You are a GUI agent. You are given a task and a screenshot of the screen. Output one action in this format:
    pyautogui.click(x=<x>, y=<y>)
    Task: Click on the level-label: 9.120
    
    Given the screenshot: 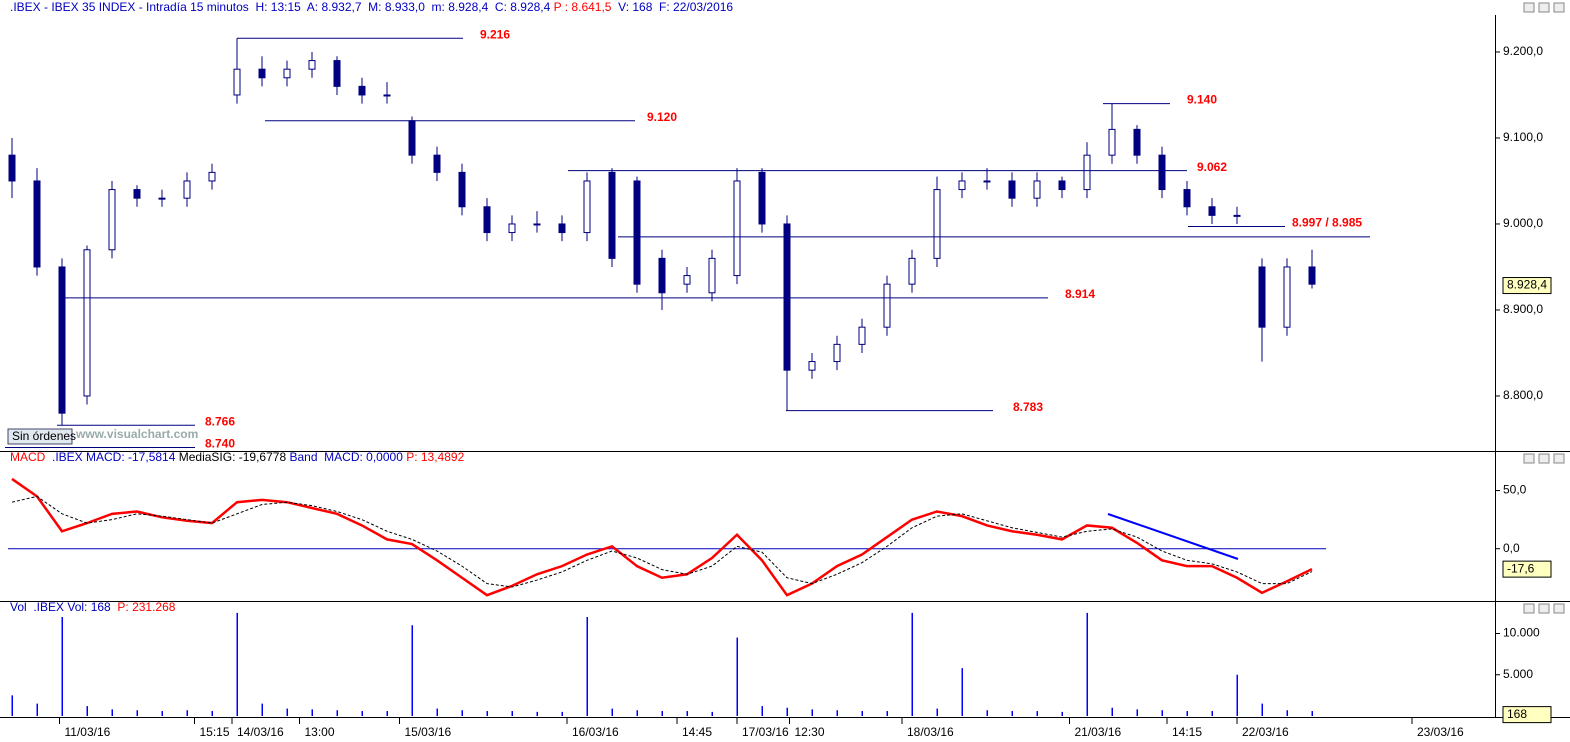 What is the action you would take?
    pyautogui.click(x=662, y=117)
    